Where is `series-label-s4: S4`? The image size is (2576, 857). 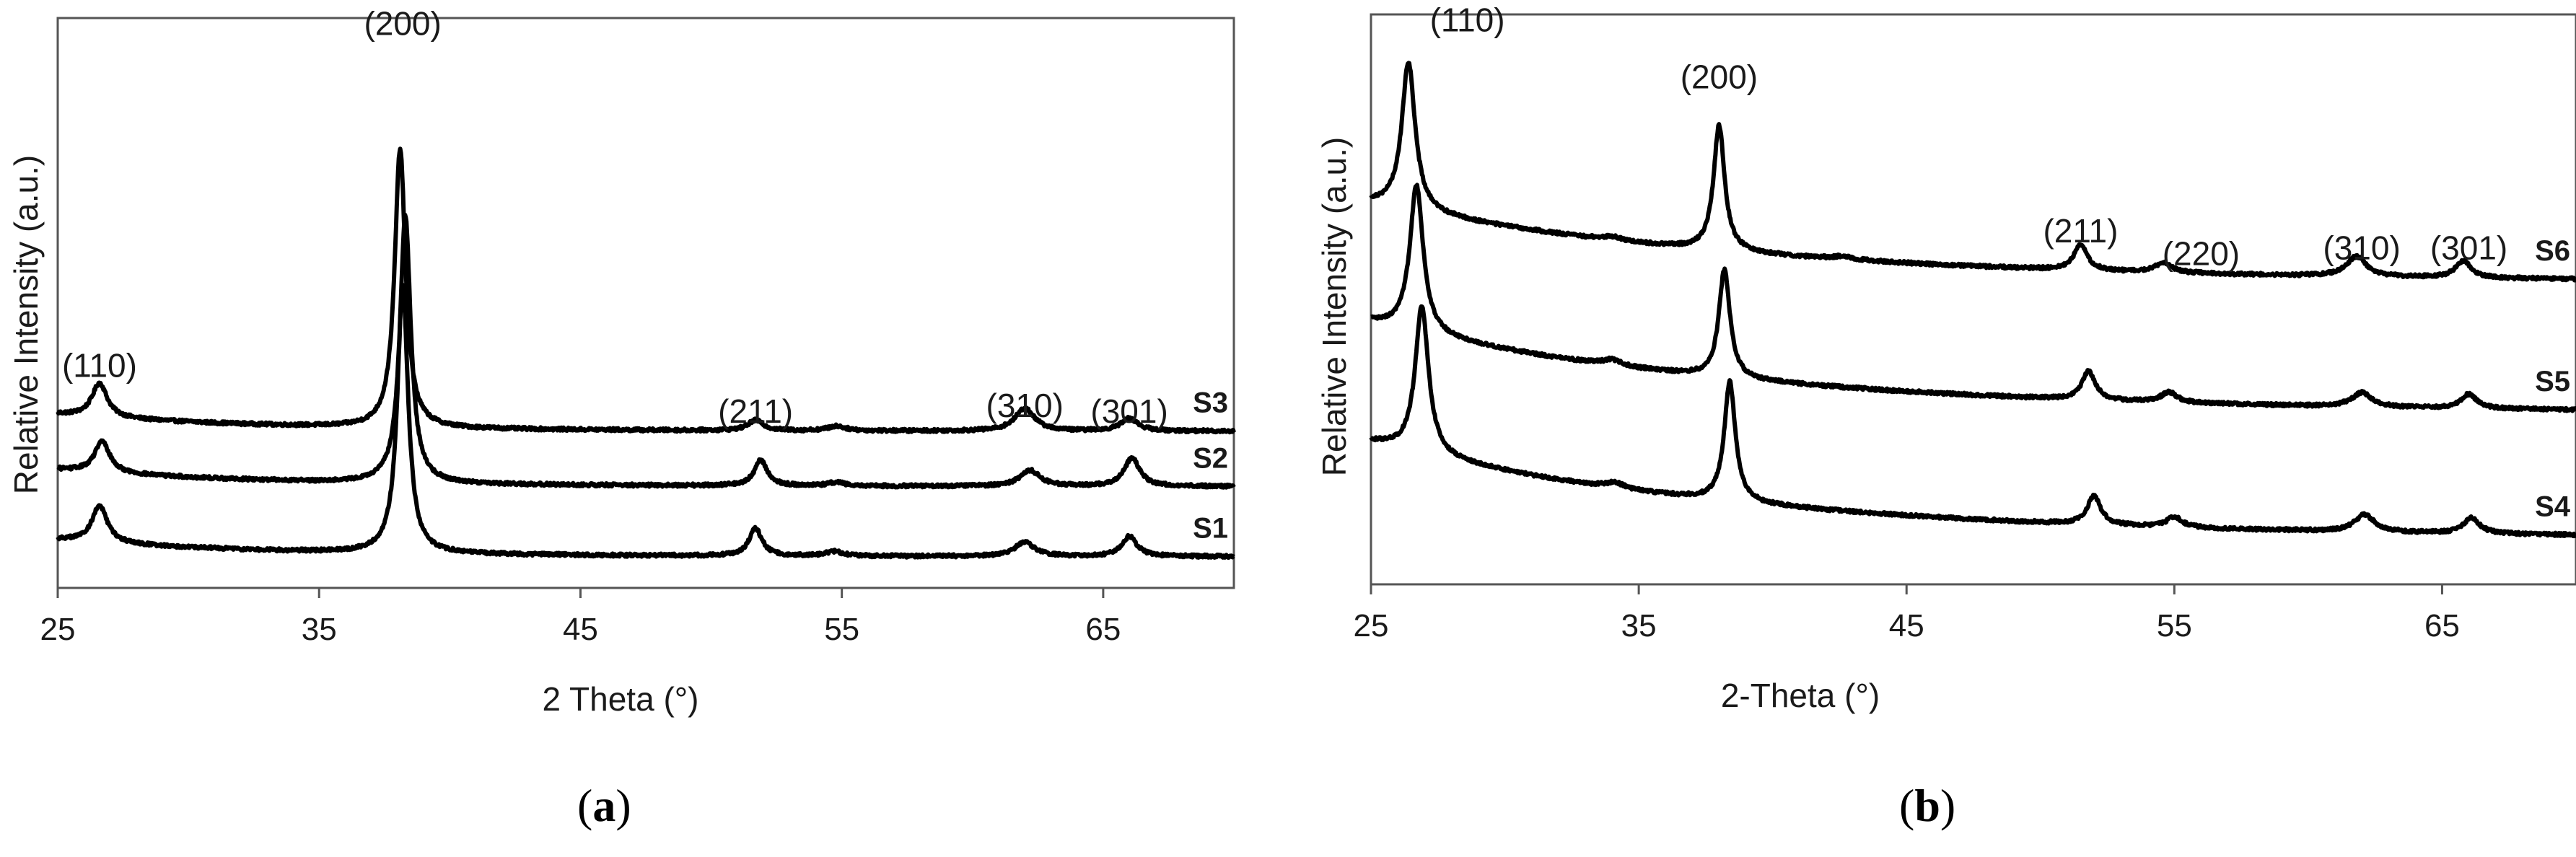
series-label-s4: S4 is located at coordinates (2553, 507).